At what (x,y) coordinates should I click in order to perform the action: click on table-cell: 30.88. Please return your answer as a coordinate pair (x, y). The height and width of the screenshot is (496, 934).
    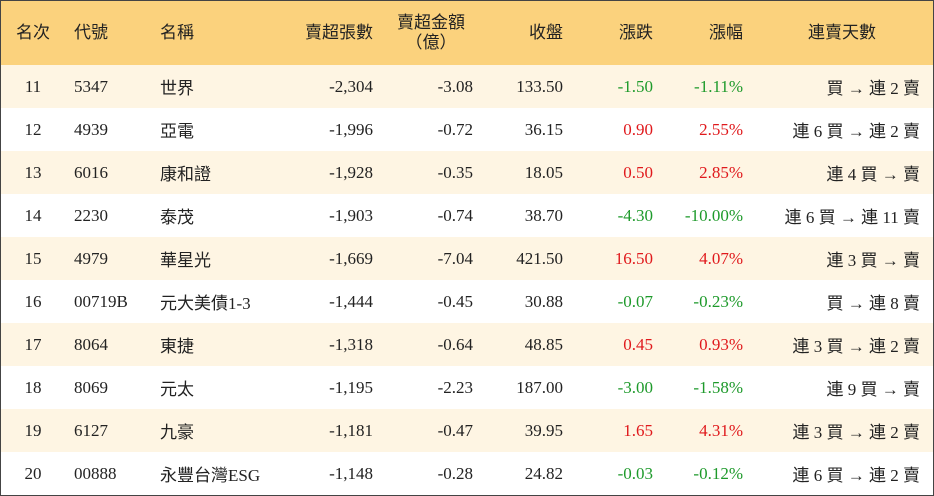
    Looking at the image, I should click on (543, 301).